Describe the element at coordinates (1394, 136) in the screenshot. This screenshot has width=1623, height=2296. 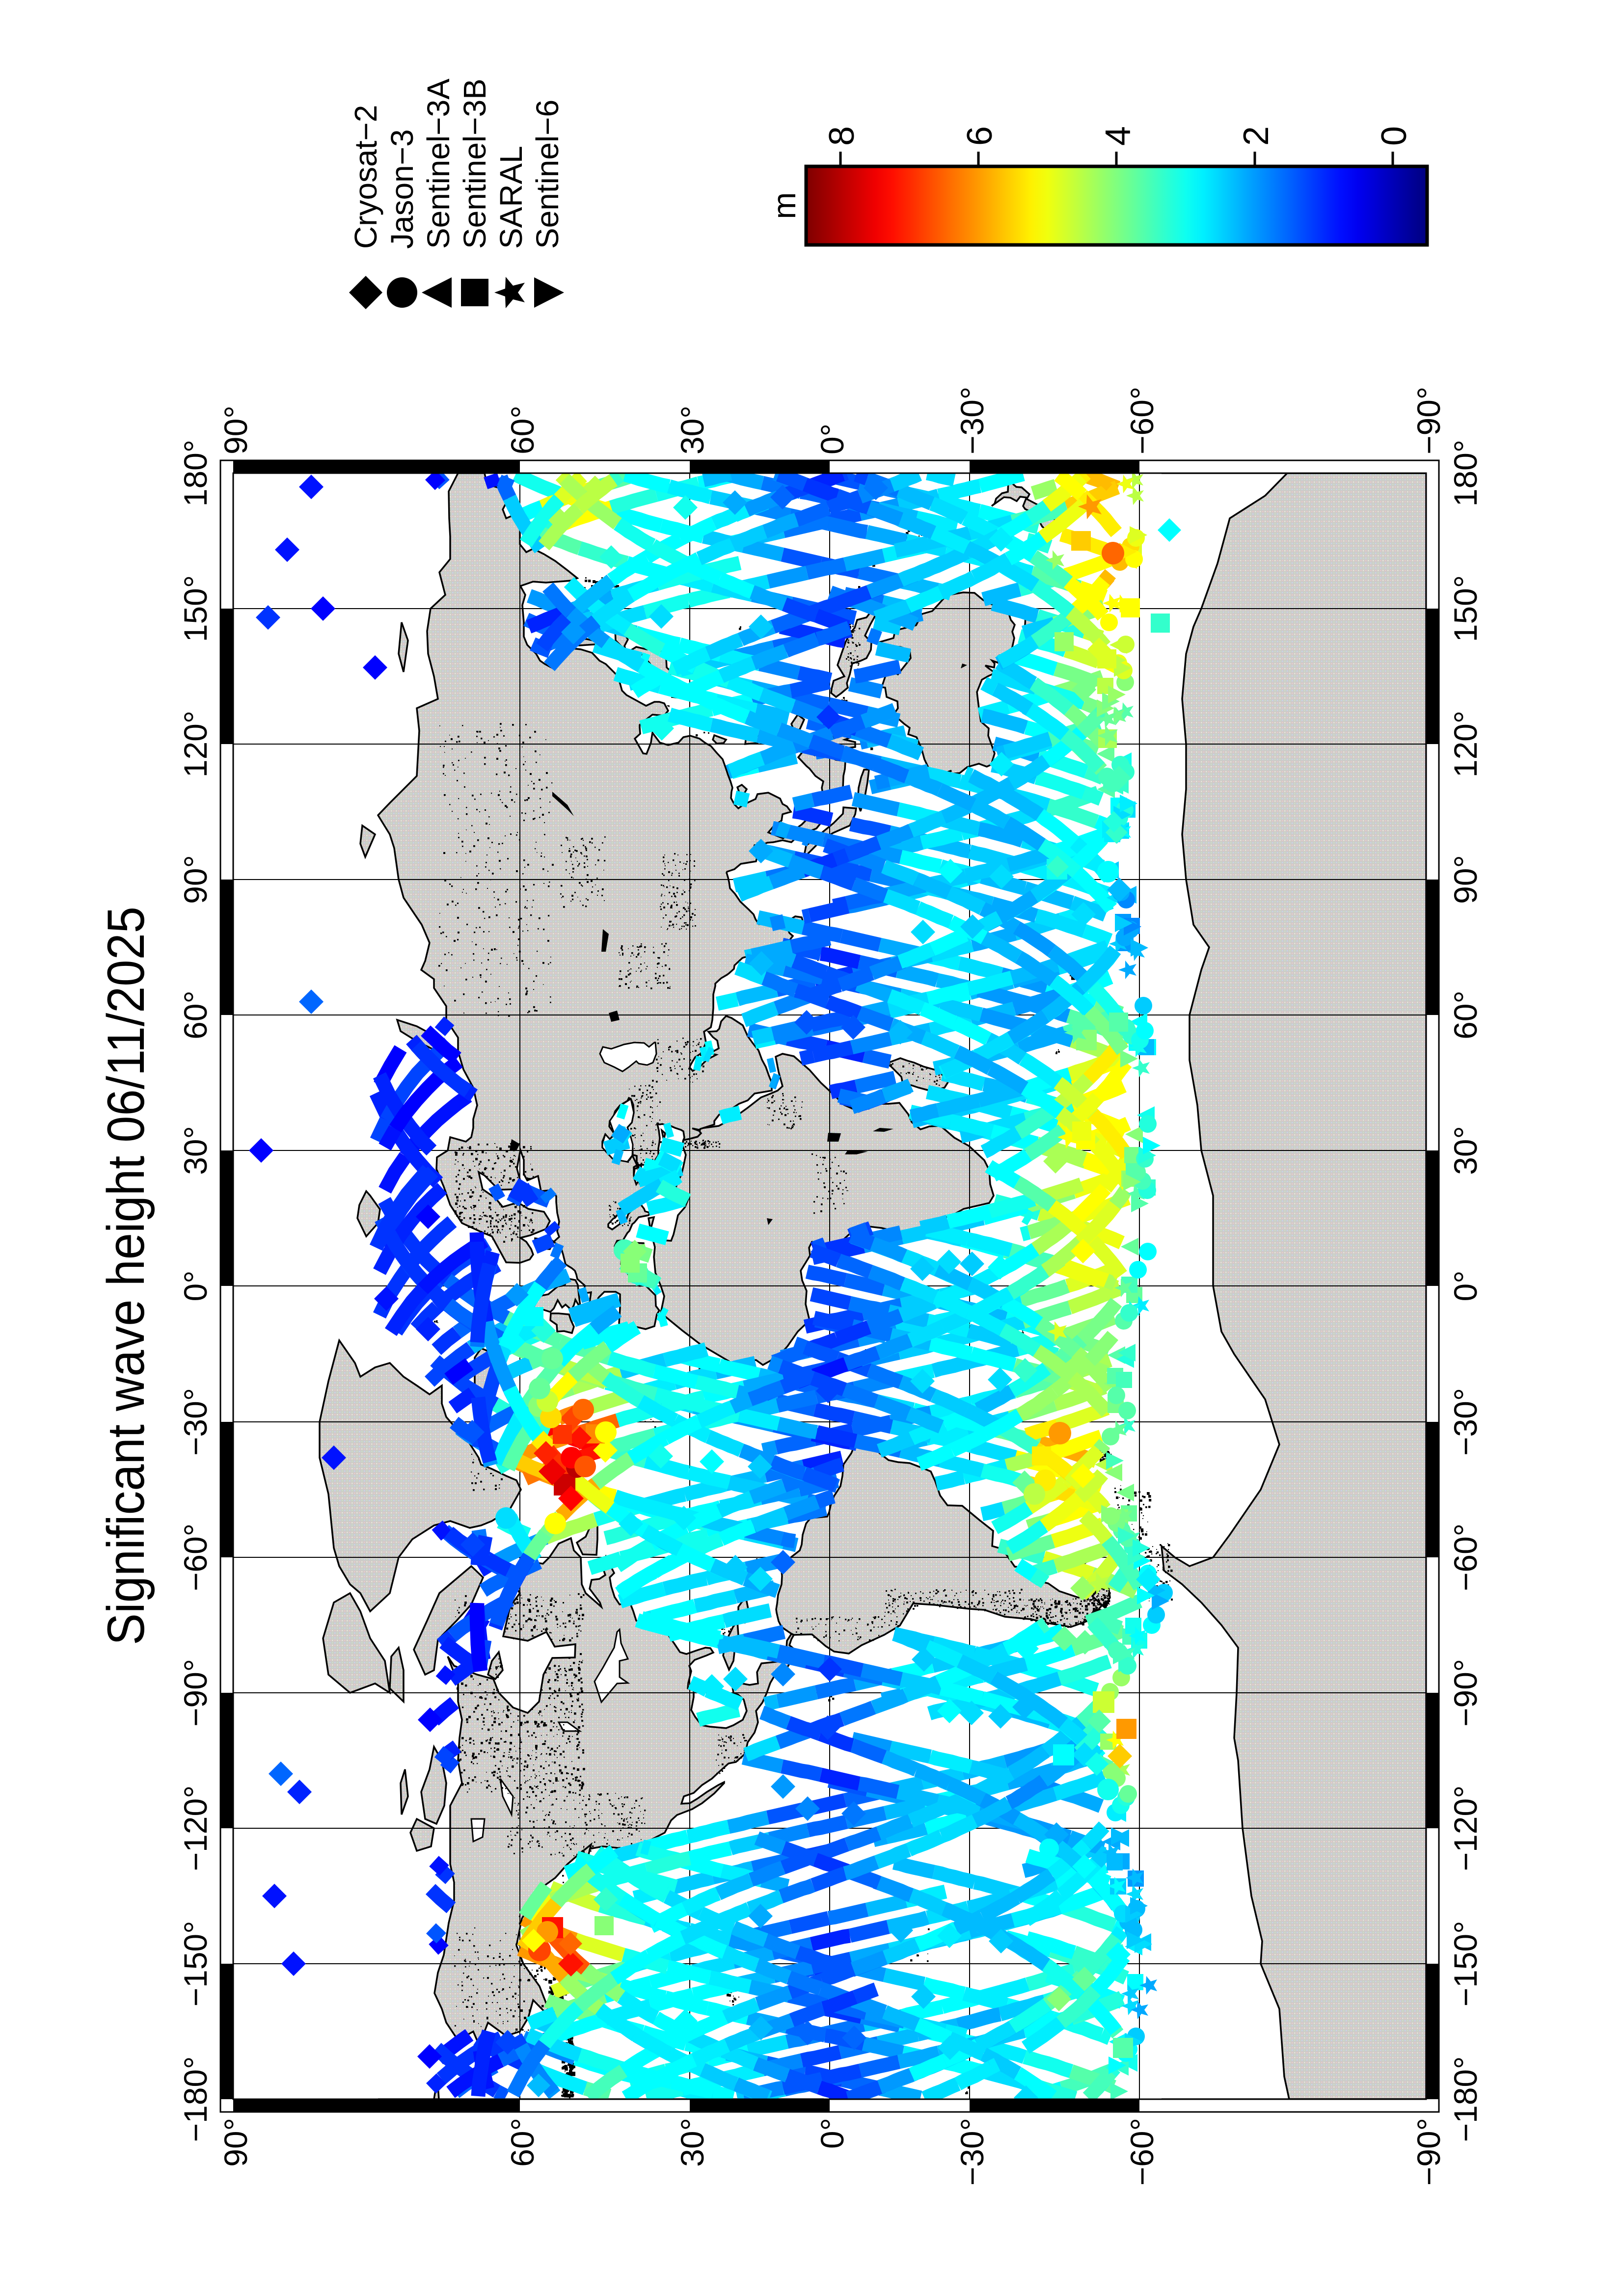
I see `svg-text: 0` at that location.